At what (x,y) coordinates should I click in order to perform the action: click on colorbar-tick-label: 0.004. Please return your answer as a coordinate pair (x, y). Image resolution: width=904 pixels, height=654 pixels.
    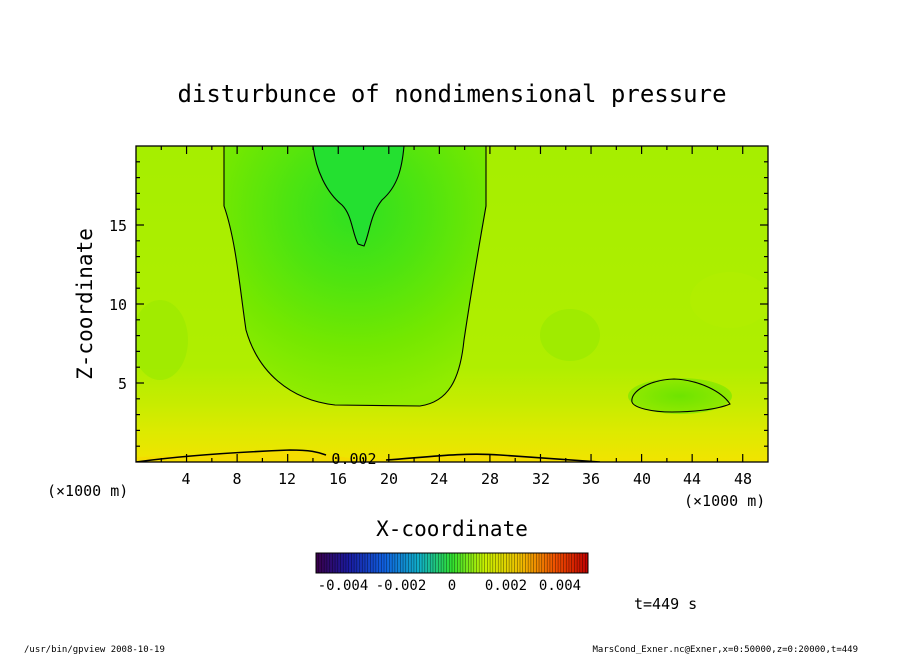
    Looking at the image, I should click on (560, 586).